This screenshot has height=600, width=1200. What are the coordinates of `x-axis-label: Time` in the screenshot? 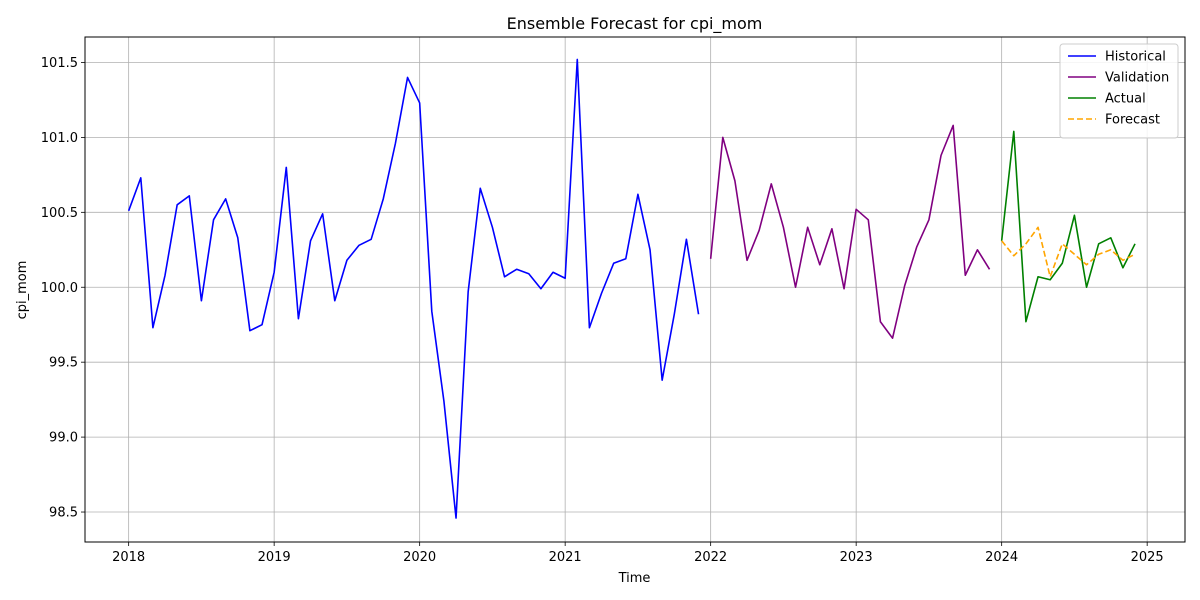 It's located at (634, 578).